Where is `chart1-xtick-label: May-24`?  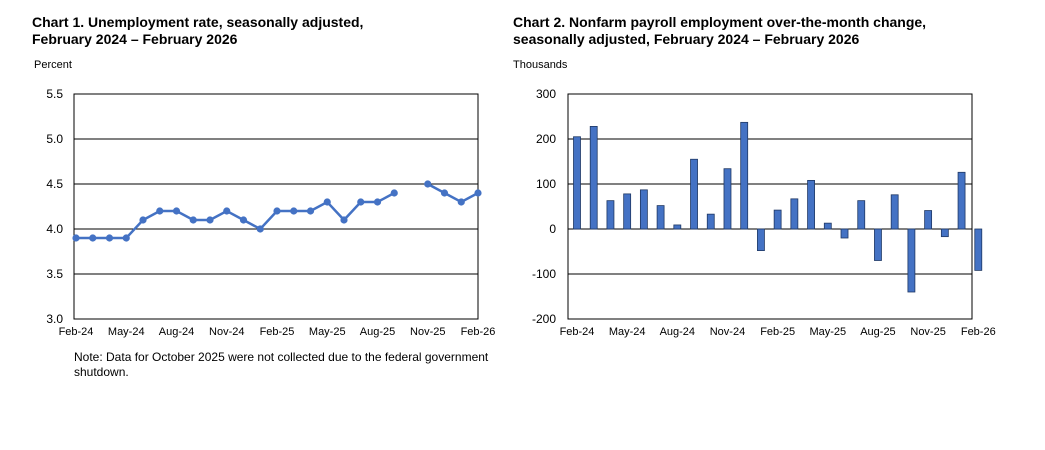
chart1-xtick-label: May-24 is located at coordinates (126, 332).